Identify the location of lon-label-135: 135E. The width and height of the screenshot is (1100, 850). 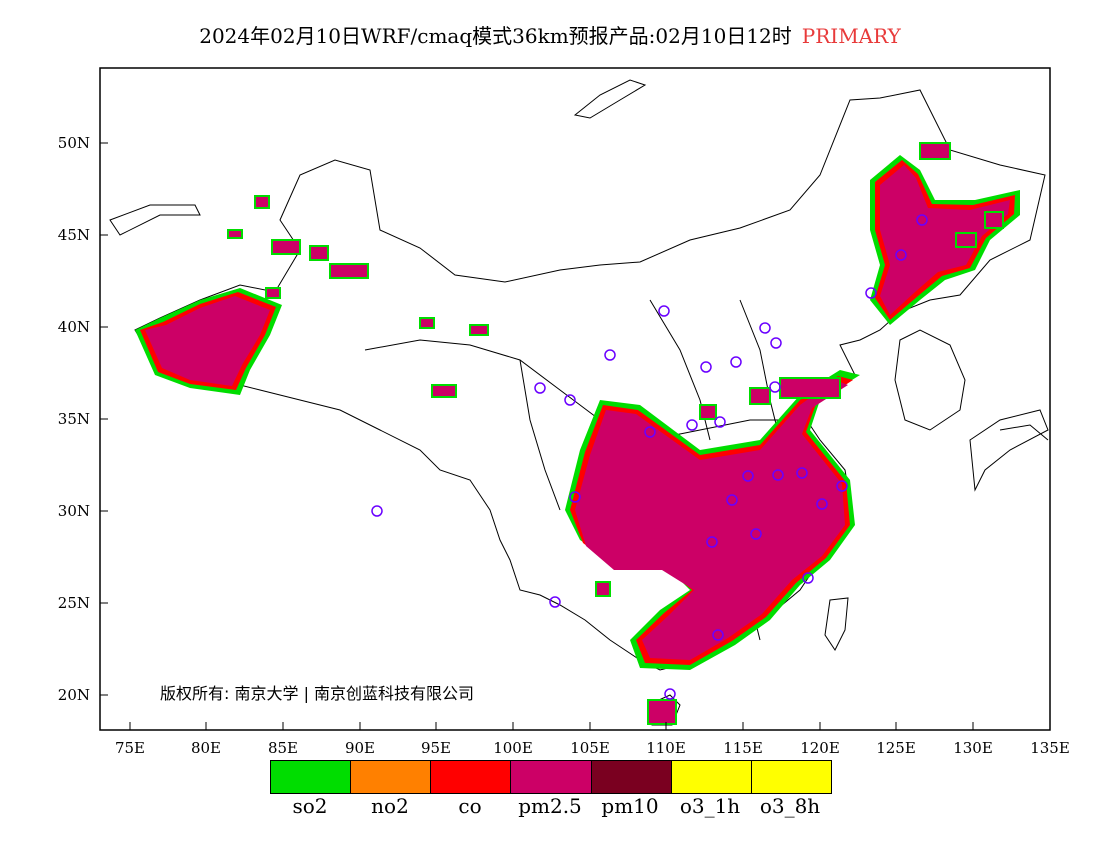
(1050, 748).